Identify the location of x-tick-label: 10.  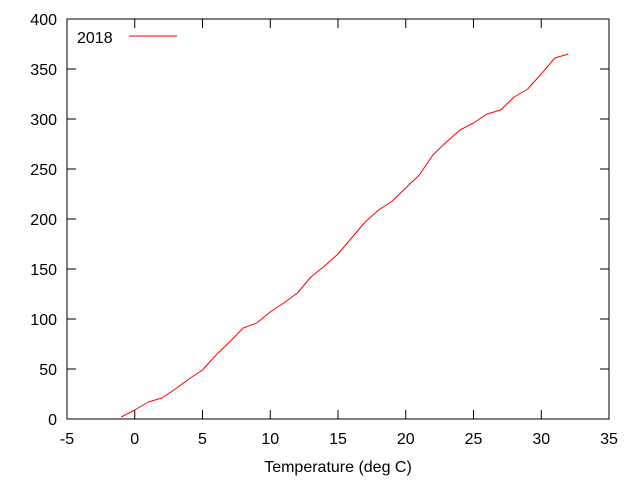
(270, 439).